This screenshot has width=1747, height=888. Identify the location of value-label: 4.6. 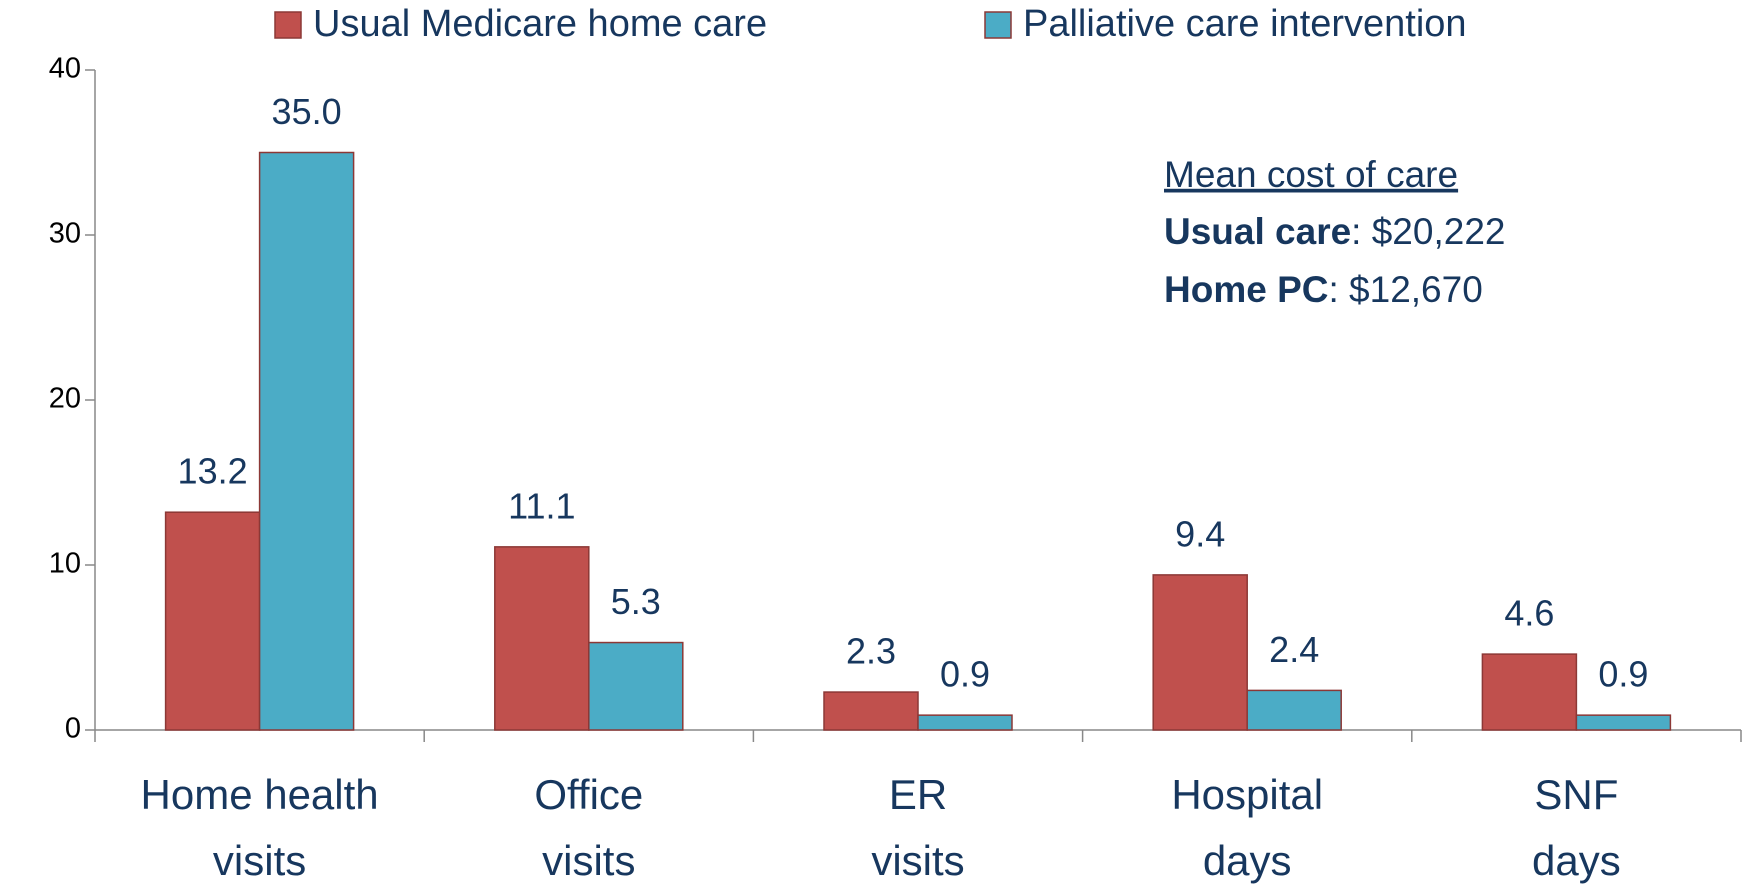
(1529, 613).